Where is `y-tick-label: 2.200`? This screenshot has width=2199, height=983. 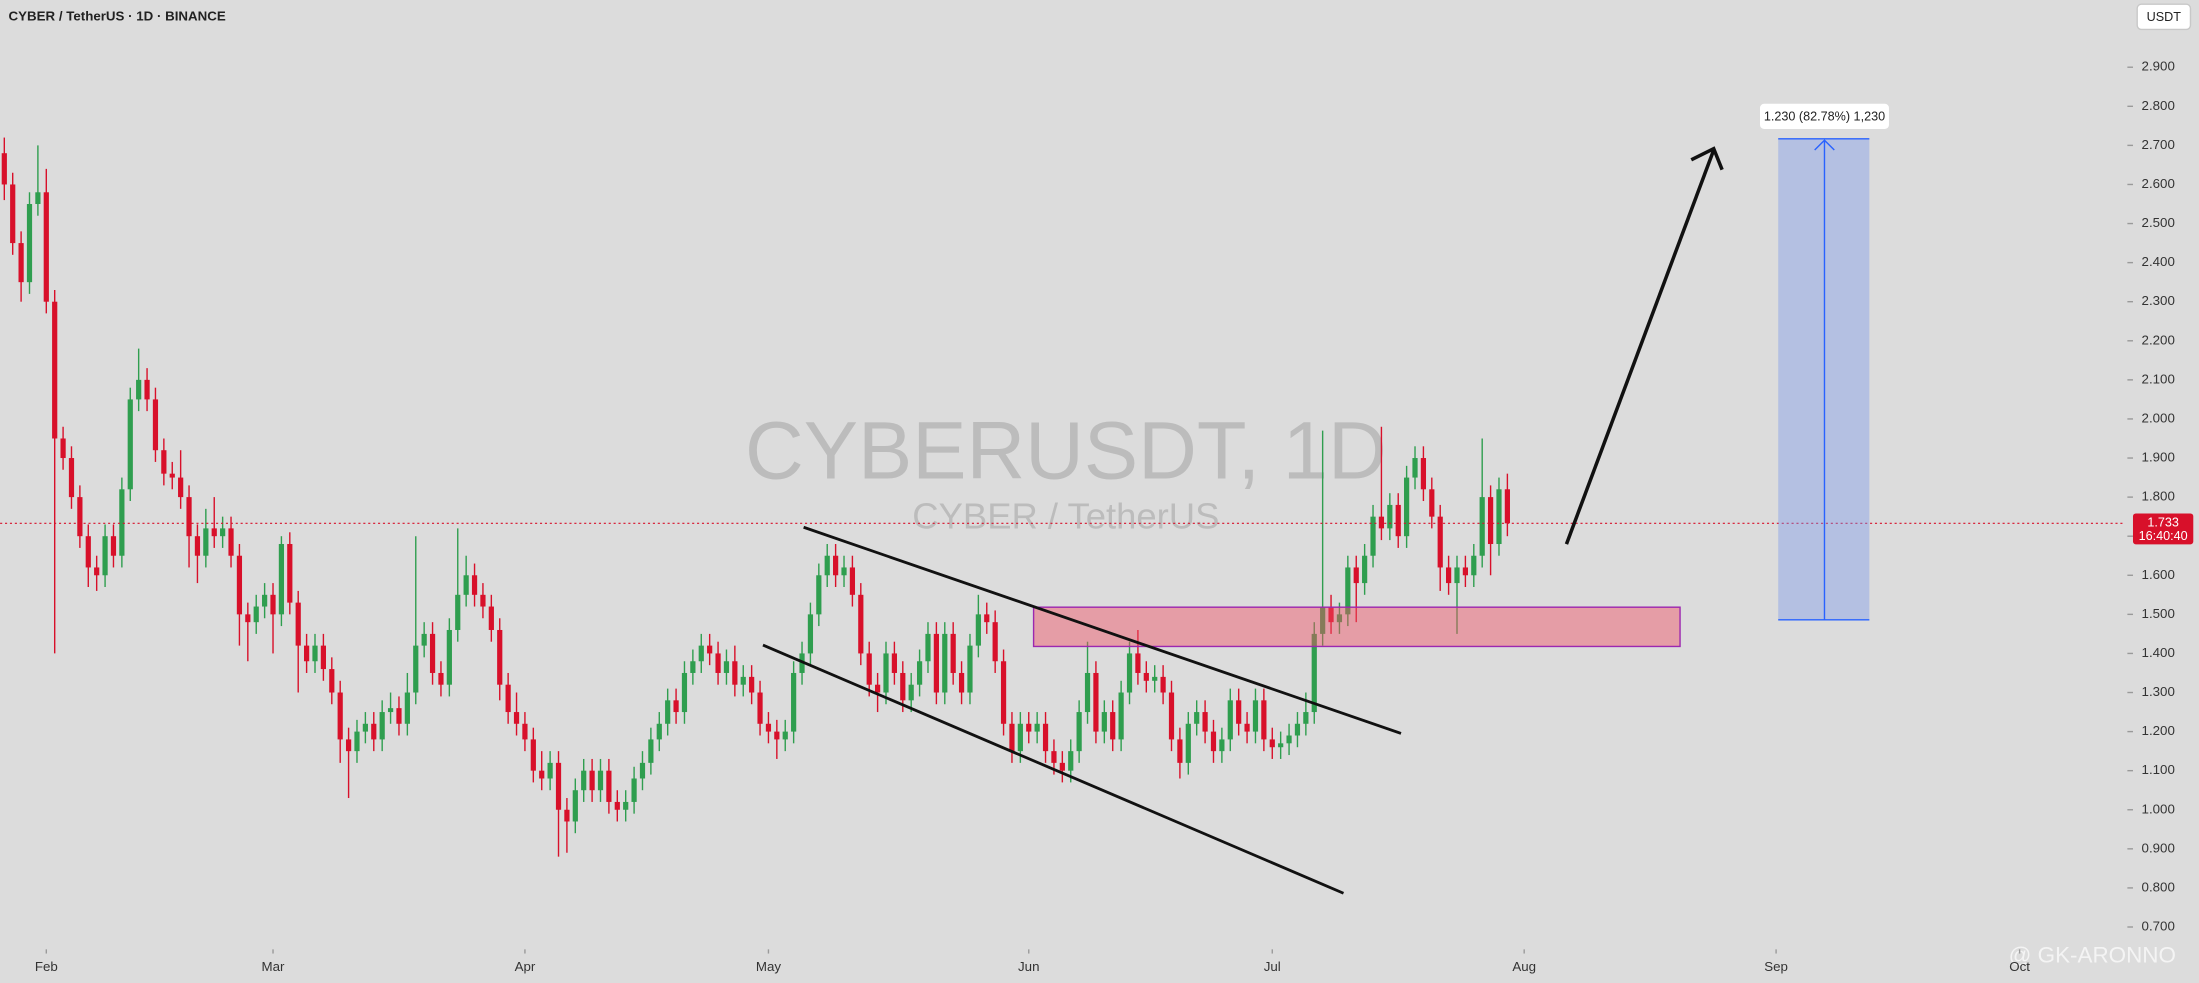
y-tick-label: 2.200 is located at coordinates (2158, 339).